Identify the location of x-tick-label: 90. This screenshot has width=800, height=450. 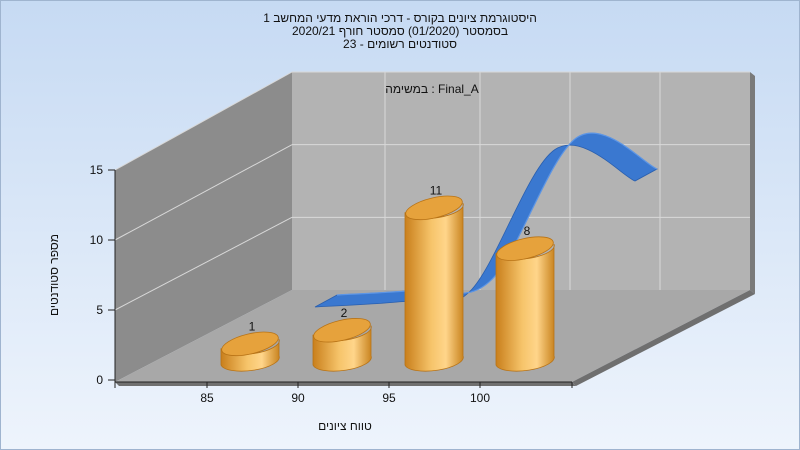
(298, 398).